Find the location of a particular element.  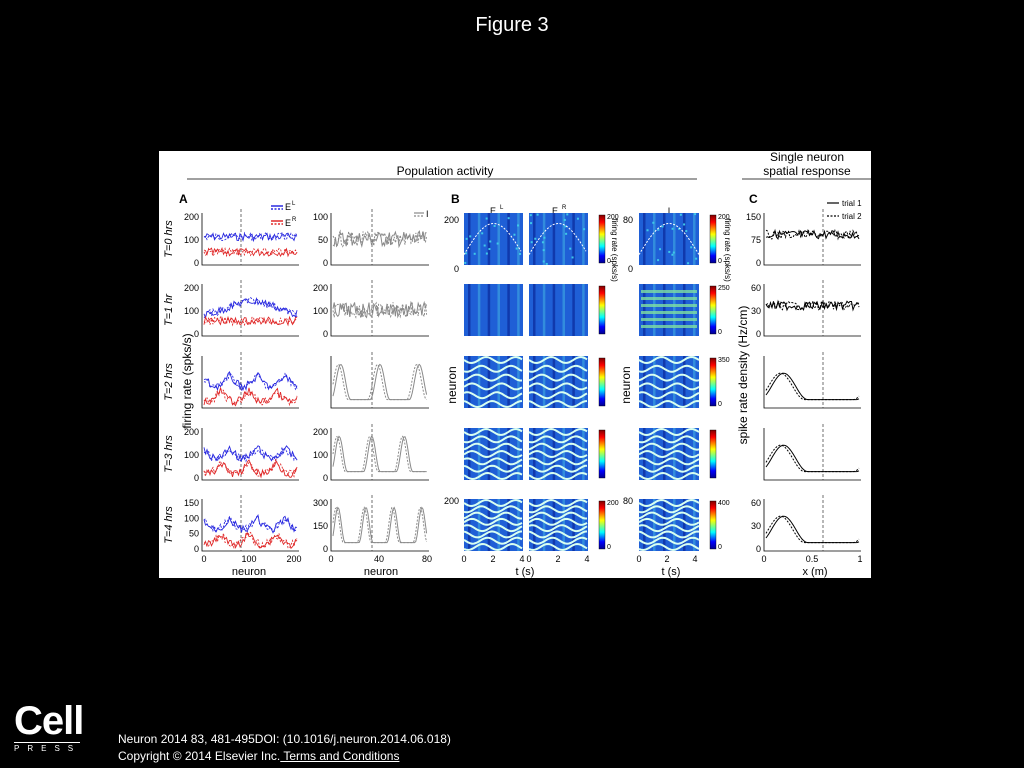

heat-y-bot-i: 0 is located at coordinates (630, 269).